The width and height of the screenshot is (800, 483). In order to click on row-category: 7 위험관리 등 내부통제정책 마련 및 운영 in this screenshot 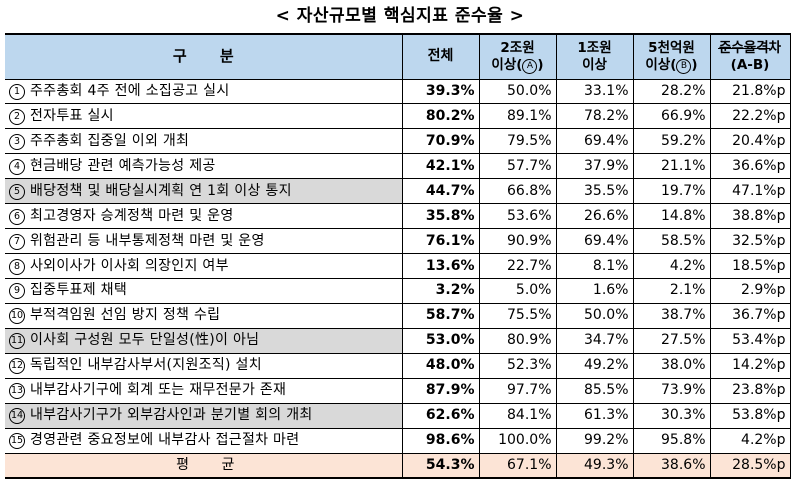, I will do `click(204, 241)`.